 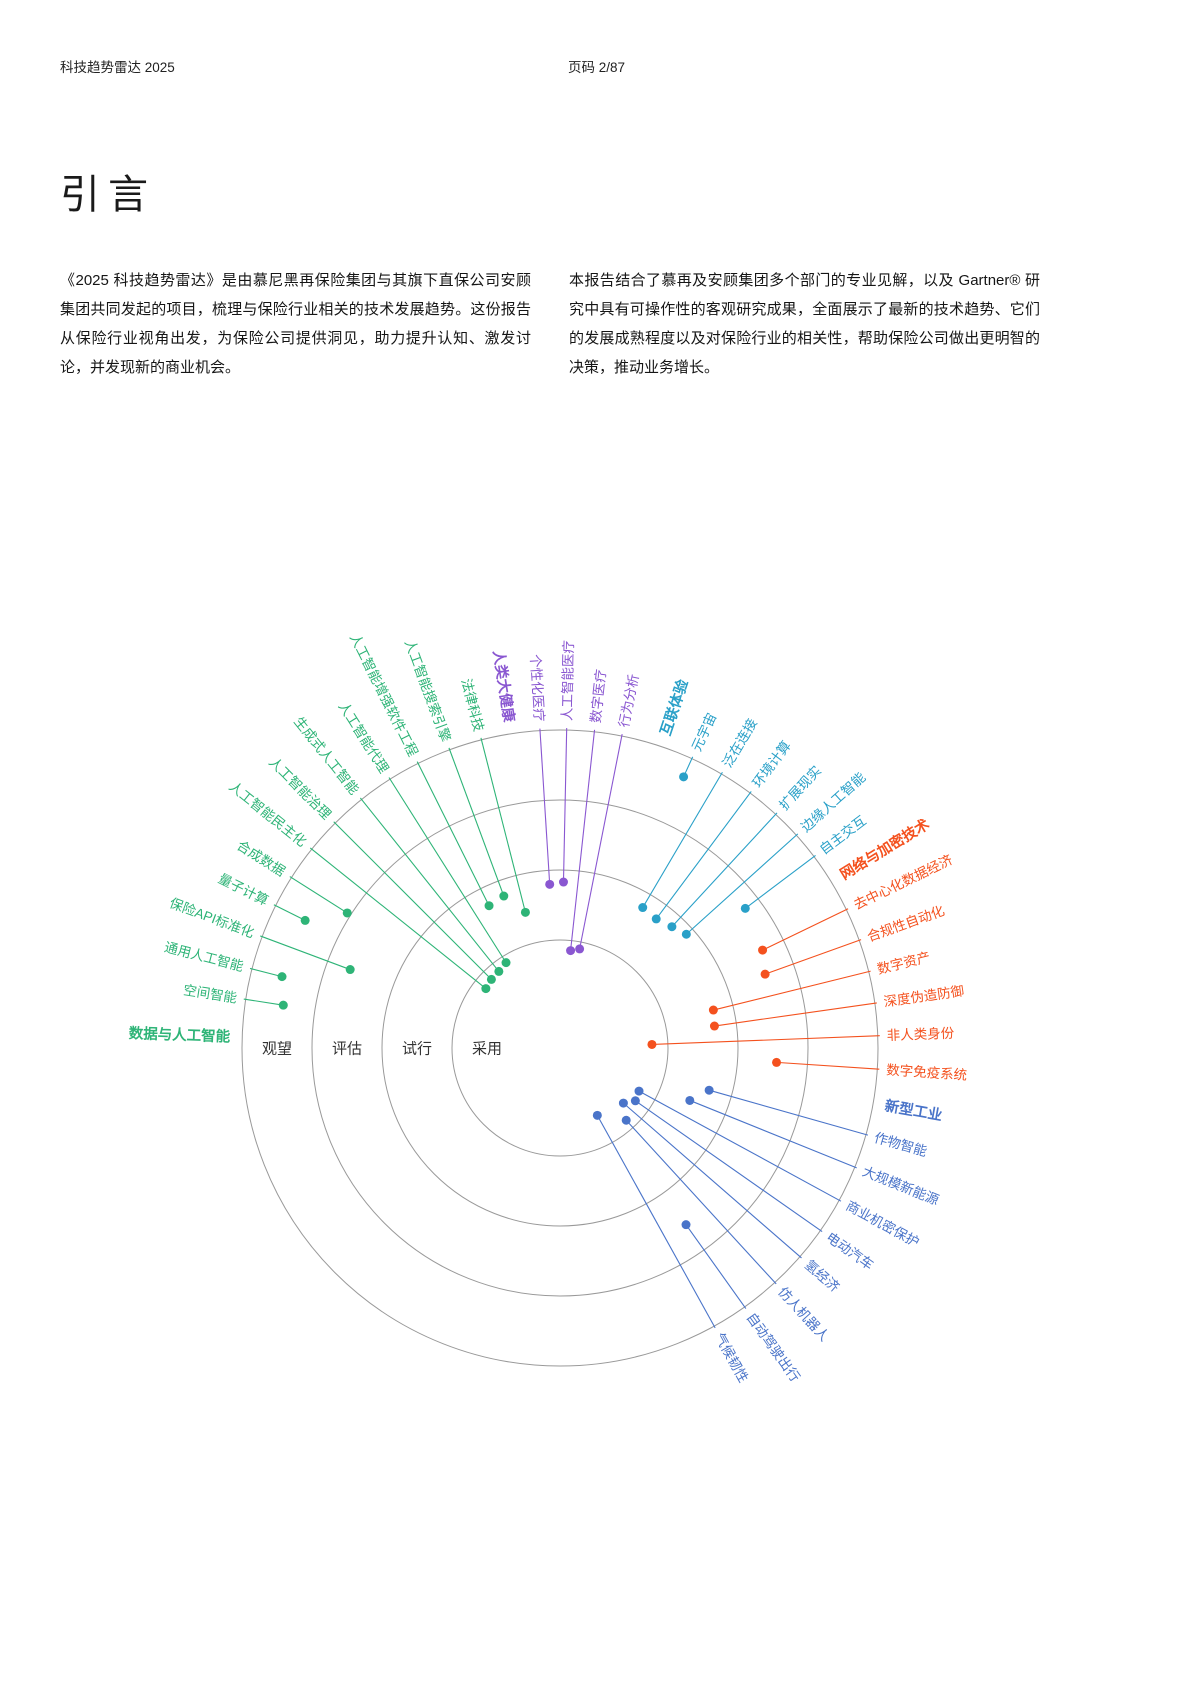 What do you see at coordinates (920, 1035) in the screenshot?
I see `radar-item-label: 非人类身份` at bounding box center [920, 1035].